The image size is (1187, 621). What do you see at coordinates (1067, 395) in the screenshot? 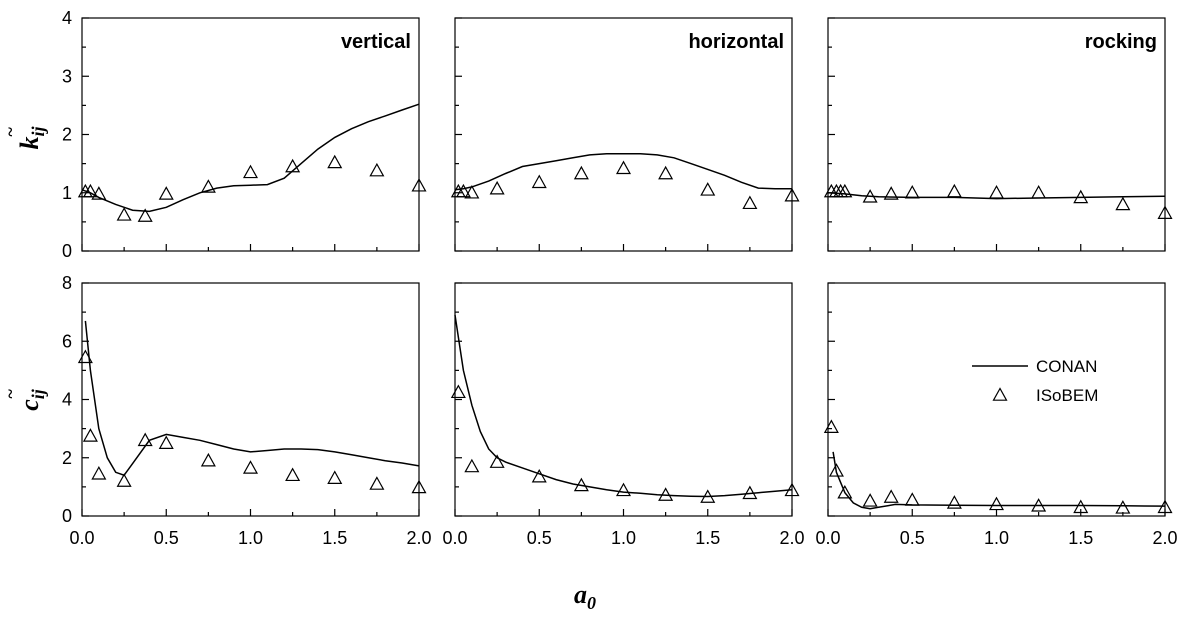
I see `legend-label-isobem: ISoBEM` at bounding box center [1067, 395].